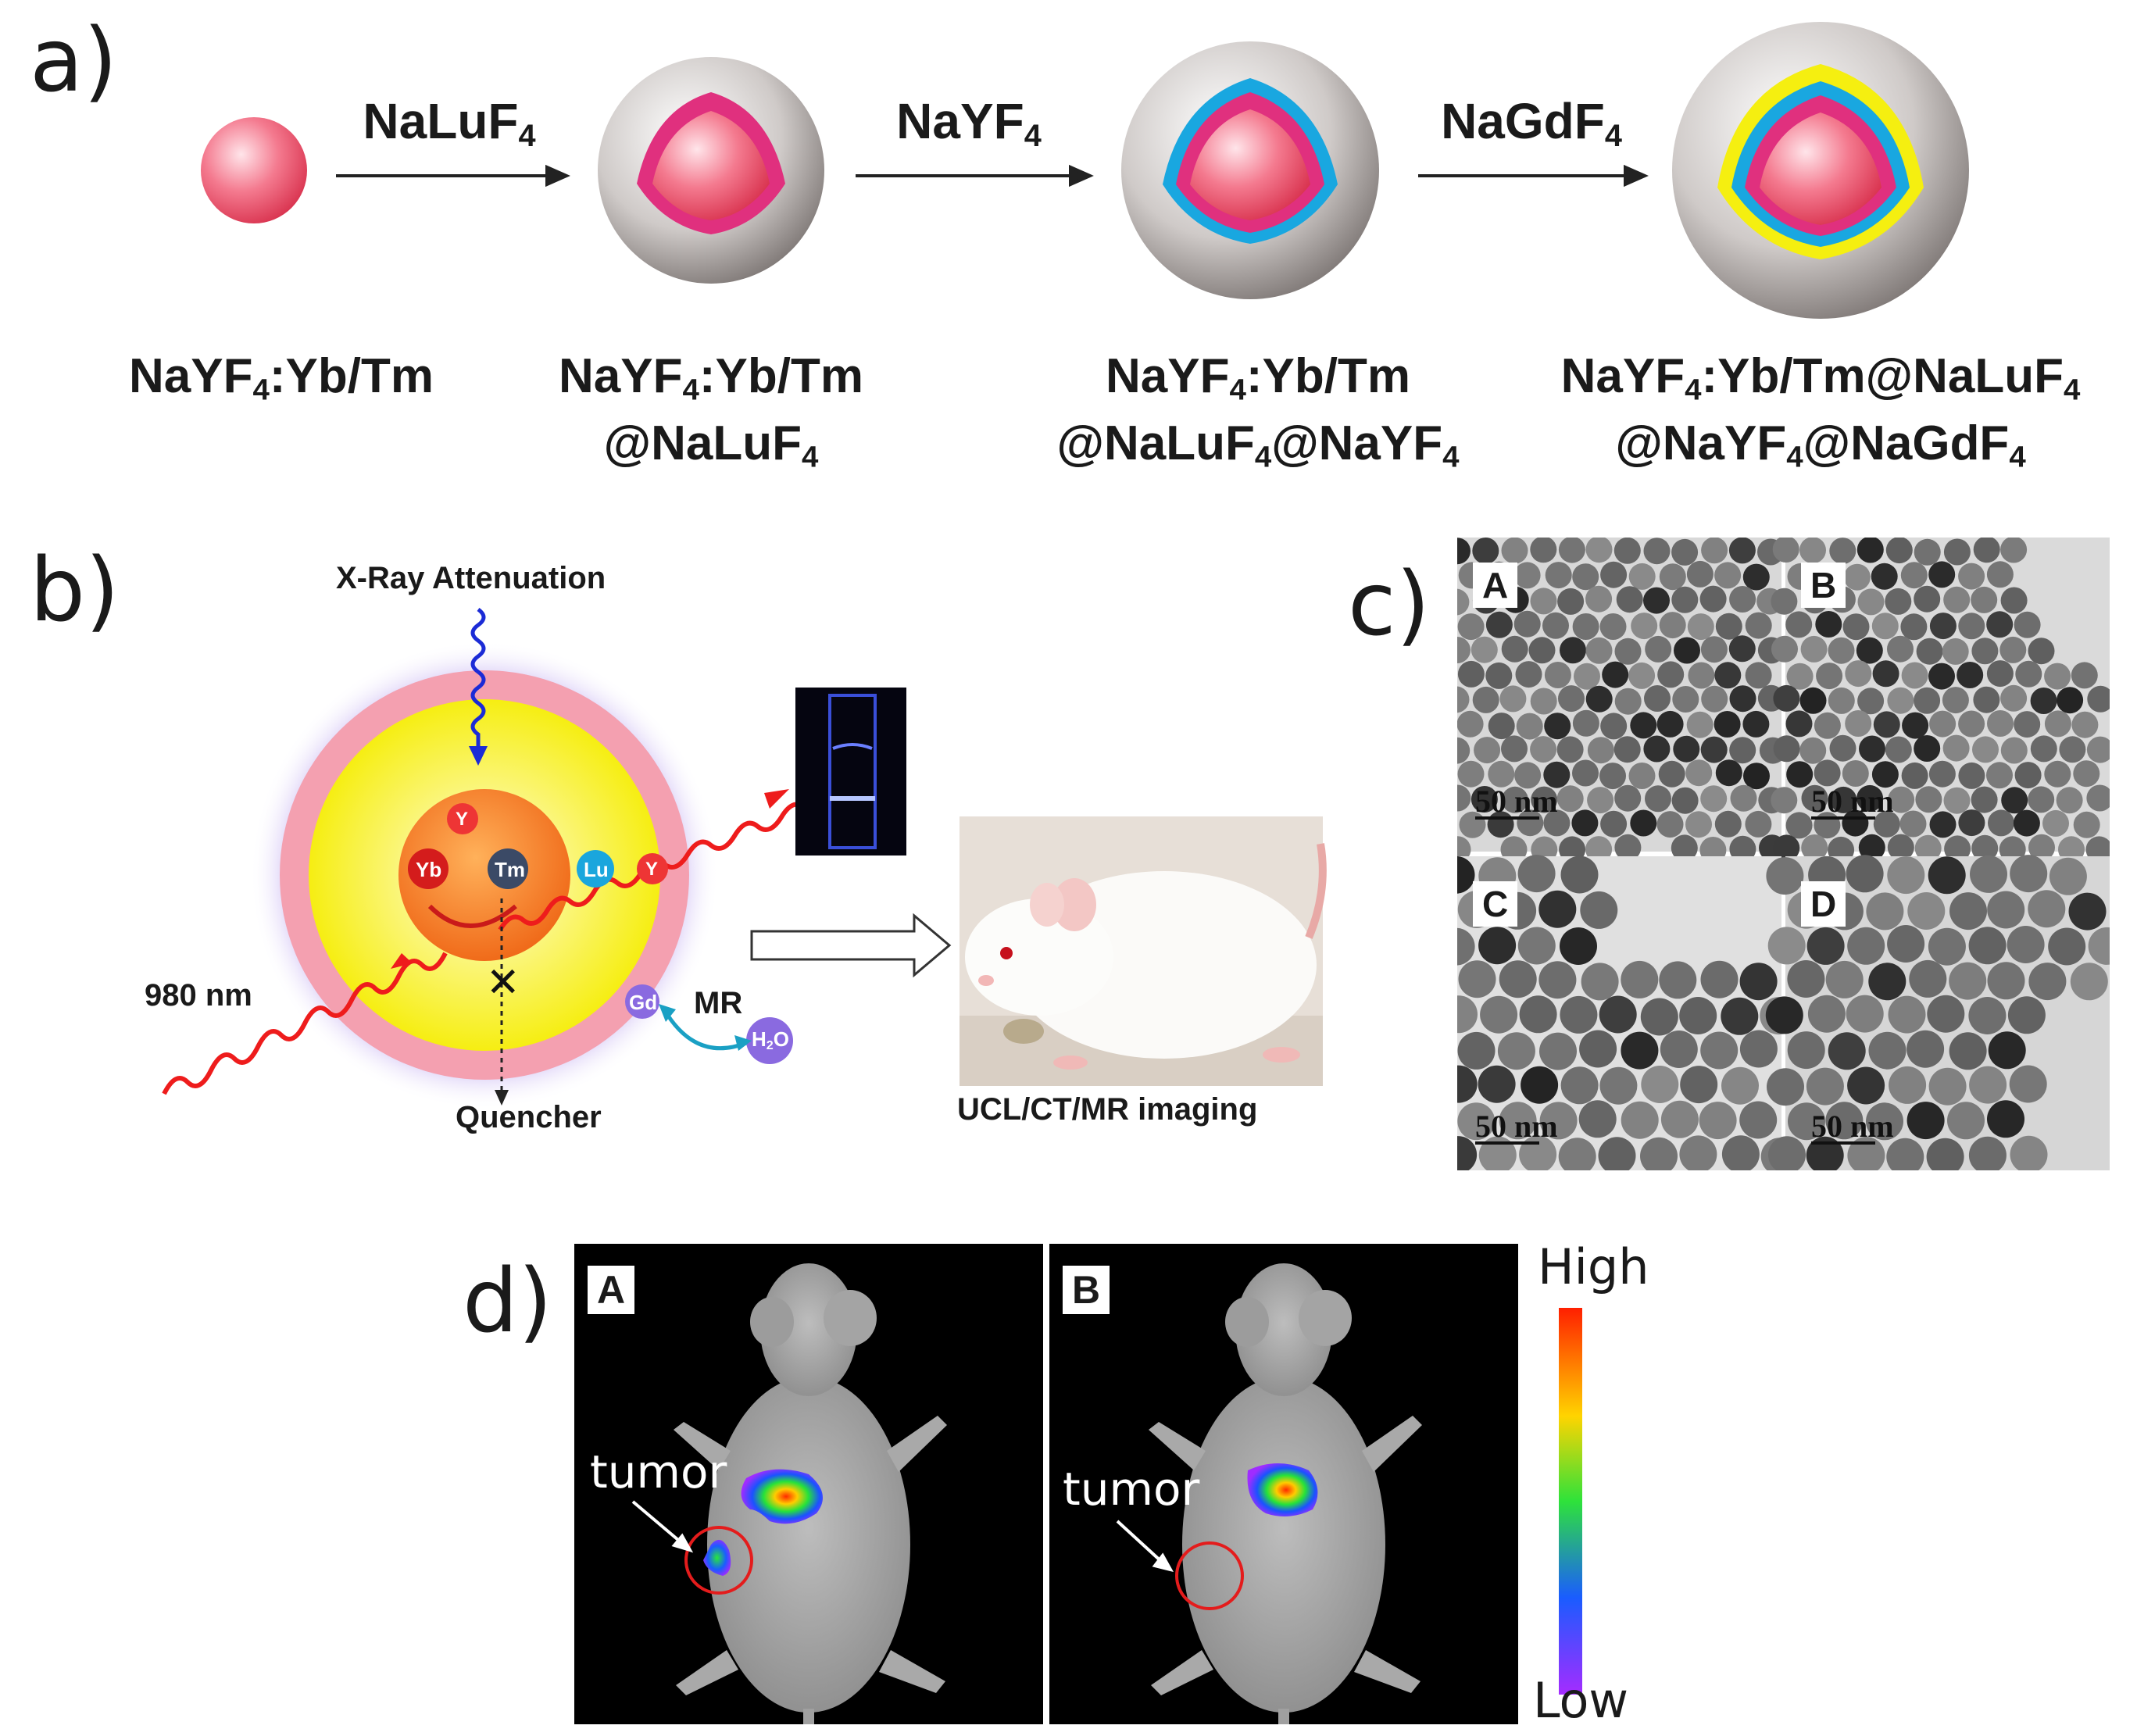  What do you see at coordinates (1209, 1575) in the screenshot?
I see `tumor-circle-b` at bounding box center [1209, 1575].